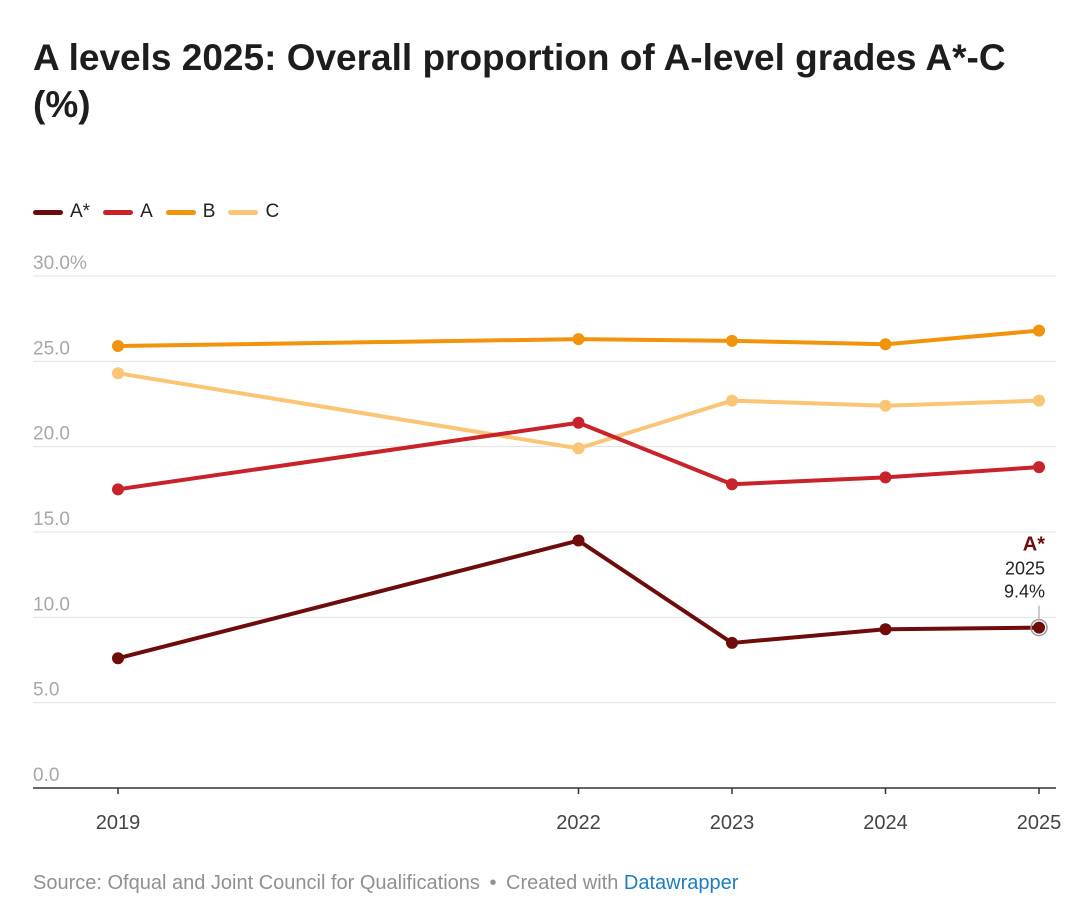 This screenshot has width=1080, height=912. I want to click on created-with-text: Created with, so click(562, 883).